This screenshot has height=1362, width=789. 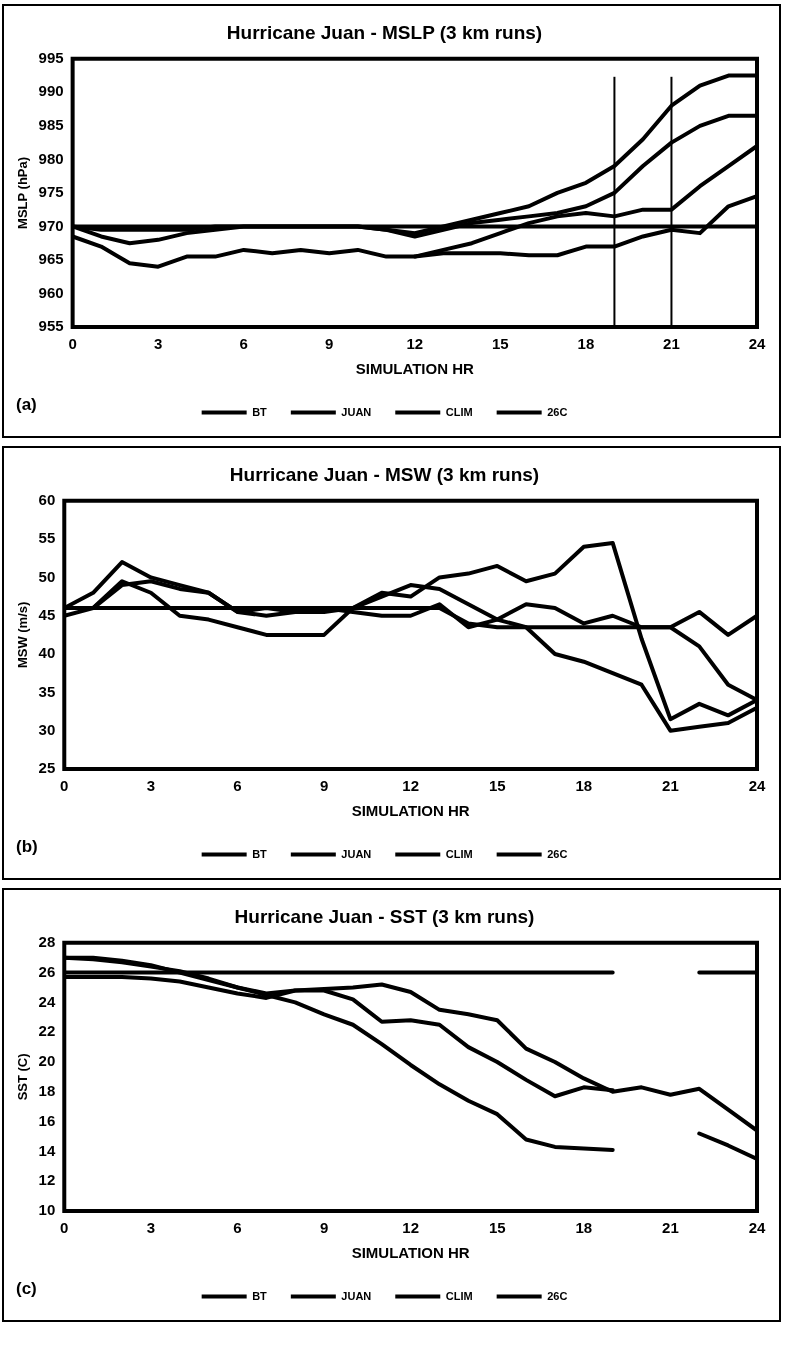 What do you see at coordinates (23, 192) in the screenshot?
I see `y-axis-title: MSLP (hPa)` at bounding box center [23, 192].